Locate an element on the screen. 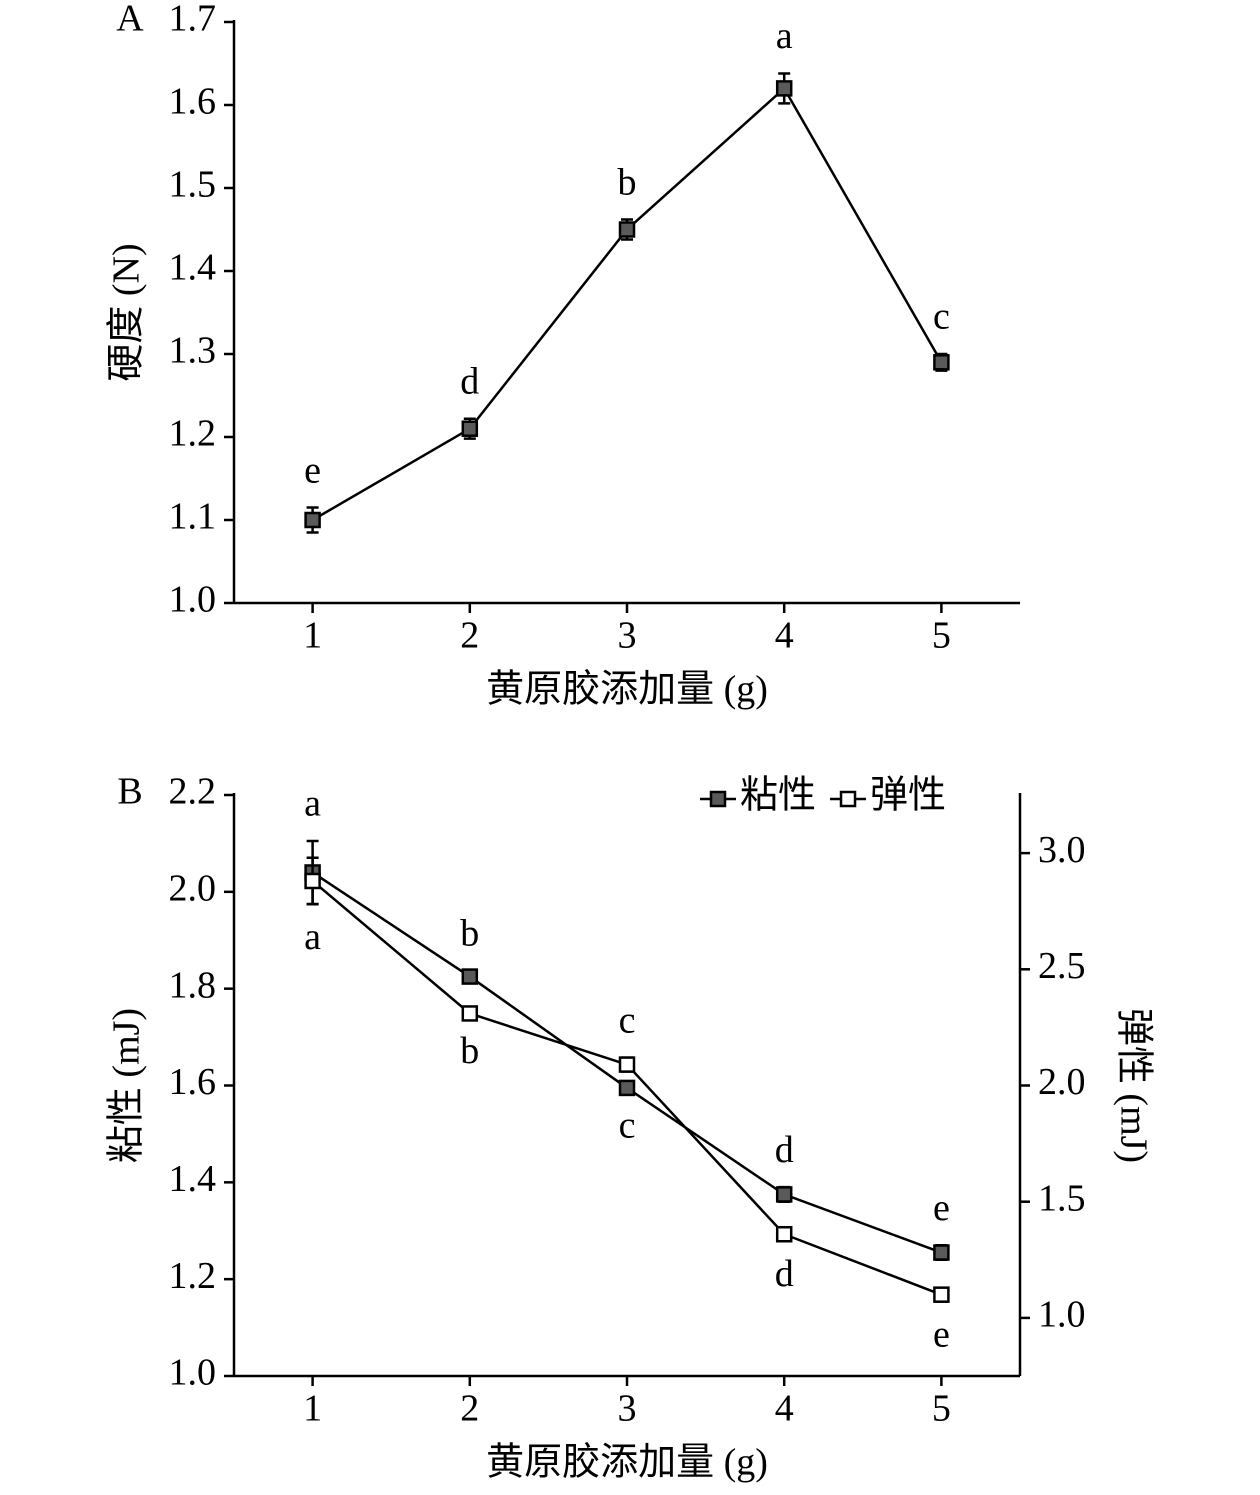 This screenshot has height=1495, width=1260. y2-tick-label: 2.0 is located at coordinates (1062, 1082).